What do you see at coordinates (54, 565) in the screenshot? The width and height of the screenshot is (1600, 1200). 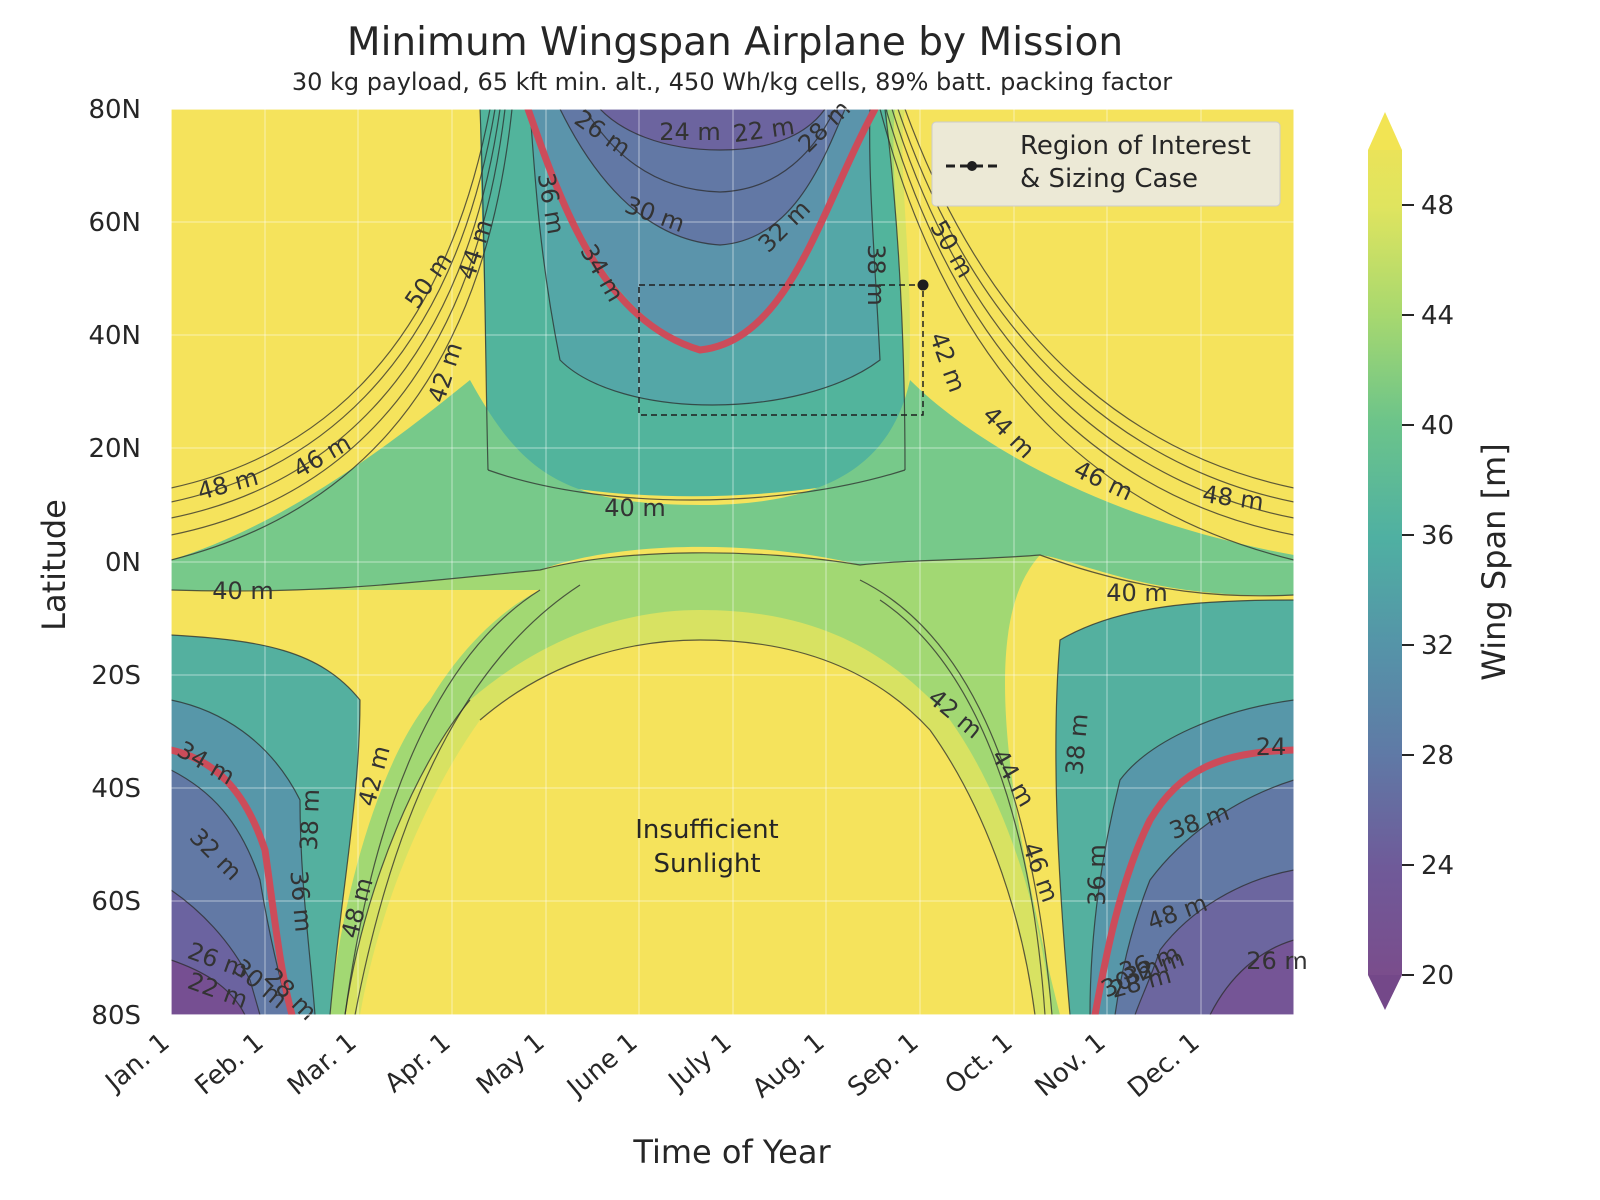 I see `y-axis-label: Latitude` at bounding box center [54, 565].